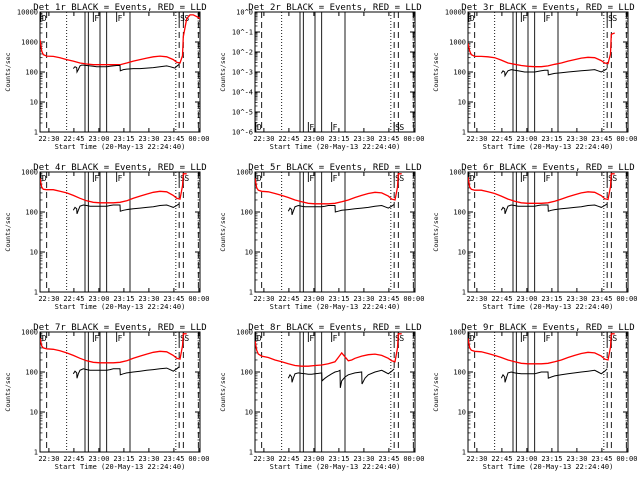 The height and width of the screenshot is (480, 640). I want to click on panel-title: Det 6r BLACK = Events, RED = LLD, so click(547, 168).